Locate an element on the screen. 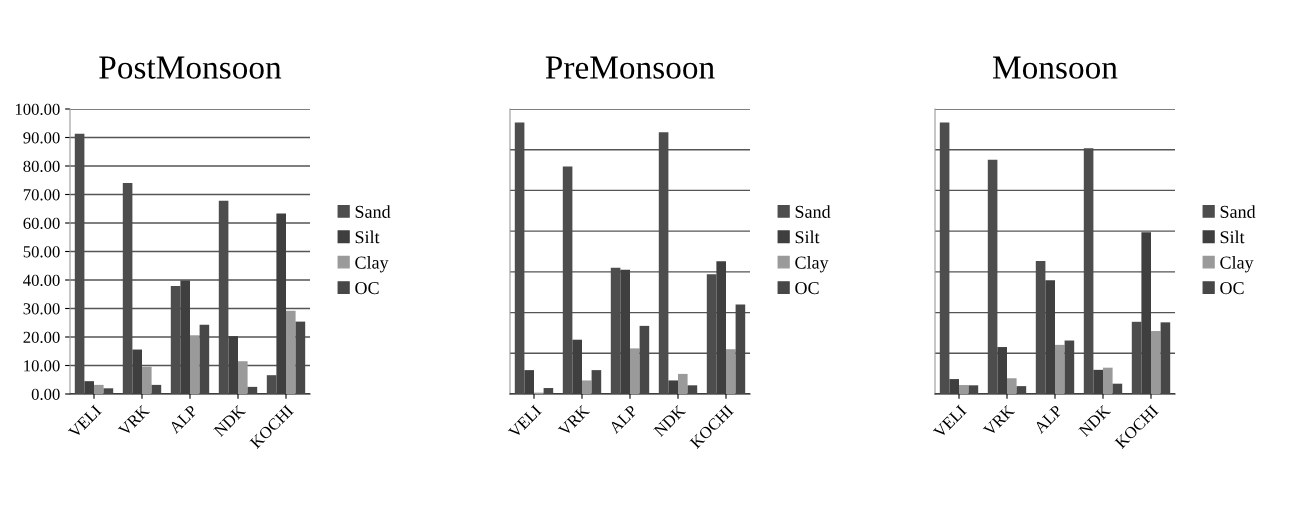 The width and height of the screenshot is (1309, 524). y-tick-label: 100.00 is located at coordinates (37, 109).